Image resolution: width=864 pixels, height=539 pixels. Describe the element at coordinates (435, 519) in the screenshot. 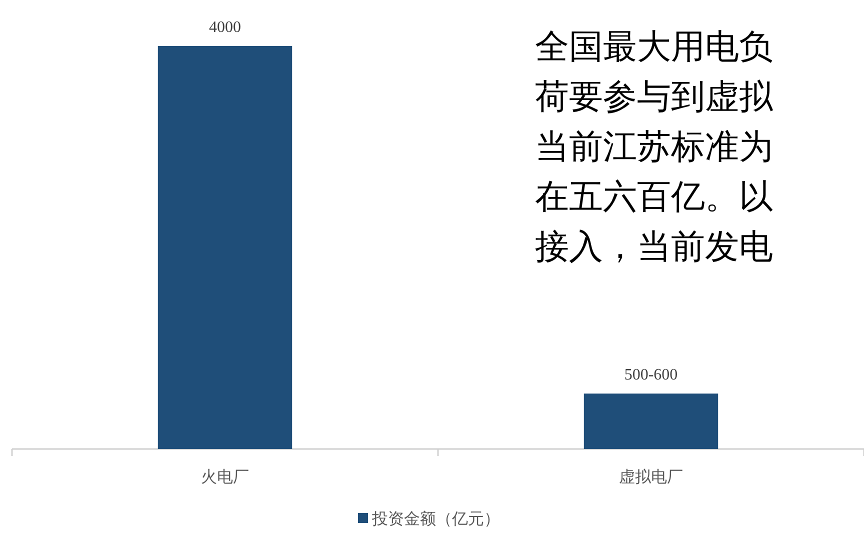

I see `legend-label: 投资金额（亿元）` at that location.